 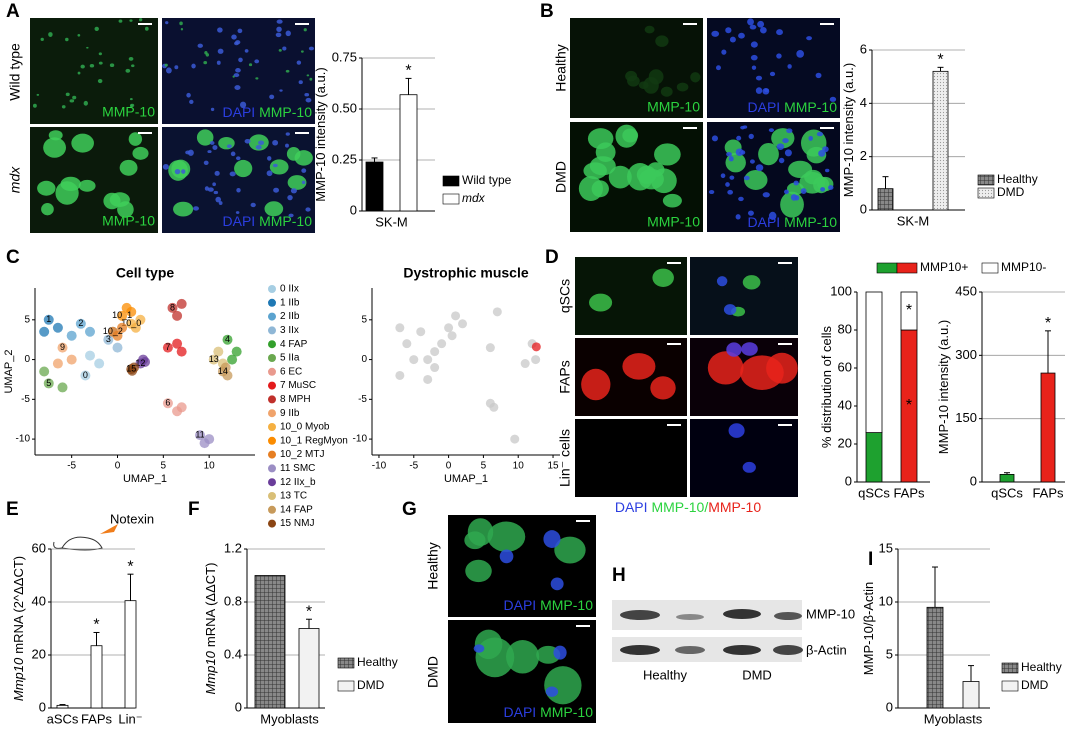 What do you see at coordinates (298, 385) in the screenshot?
I see `legend-label: 7 MuSC` at bounding box center [298, 385].